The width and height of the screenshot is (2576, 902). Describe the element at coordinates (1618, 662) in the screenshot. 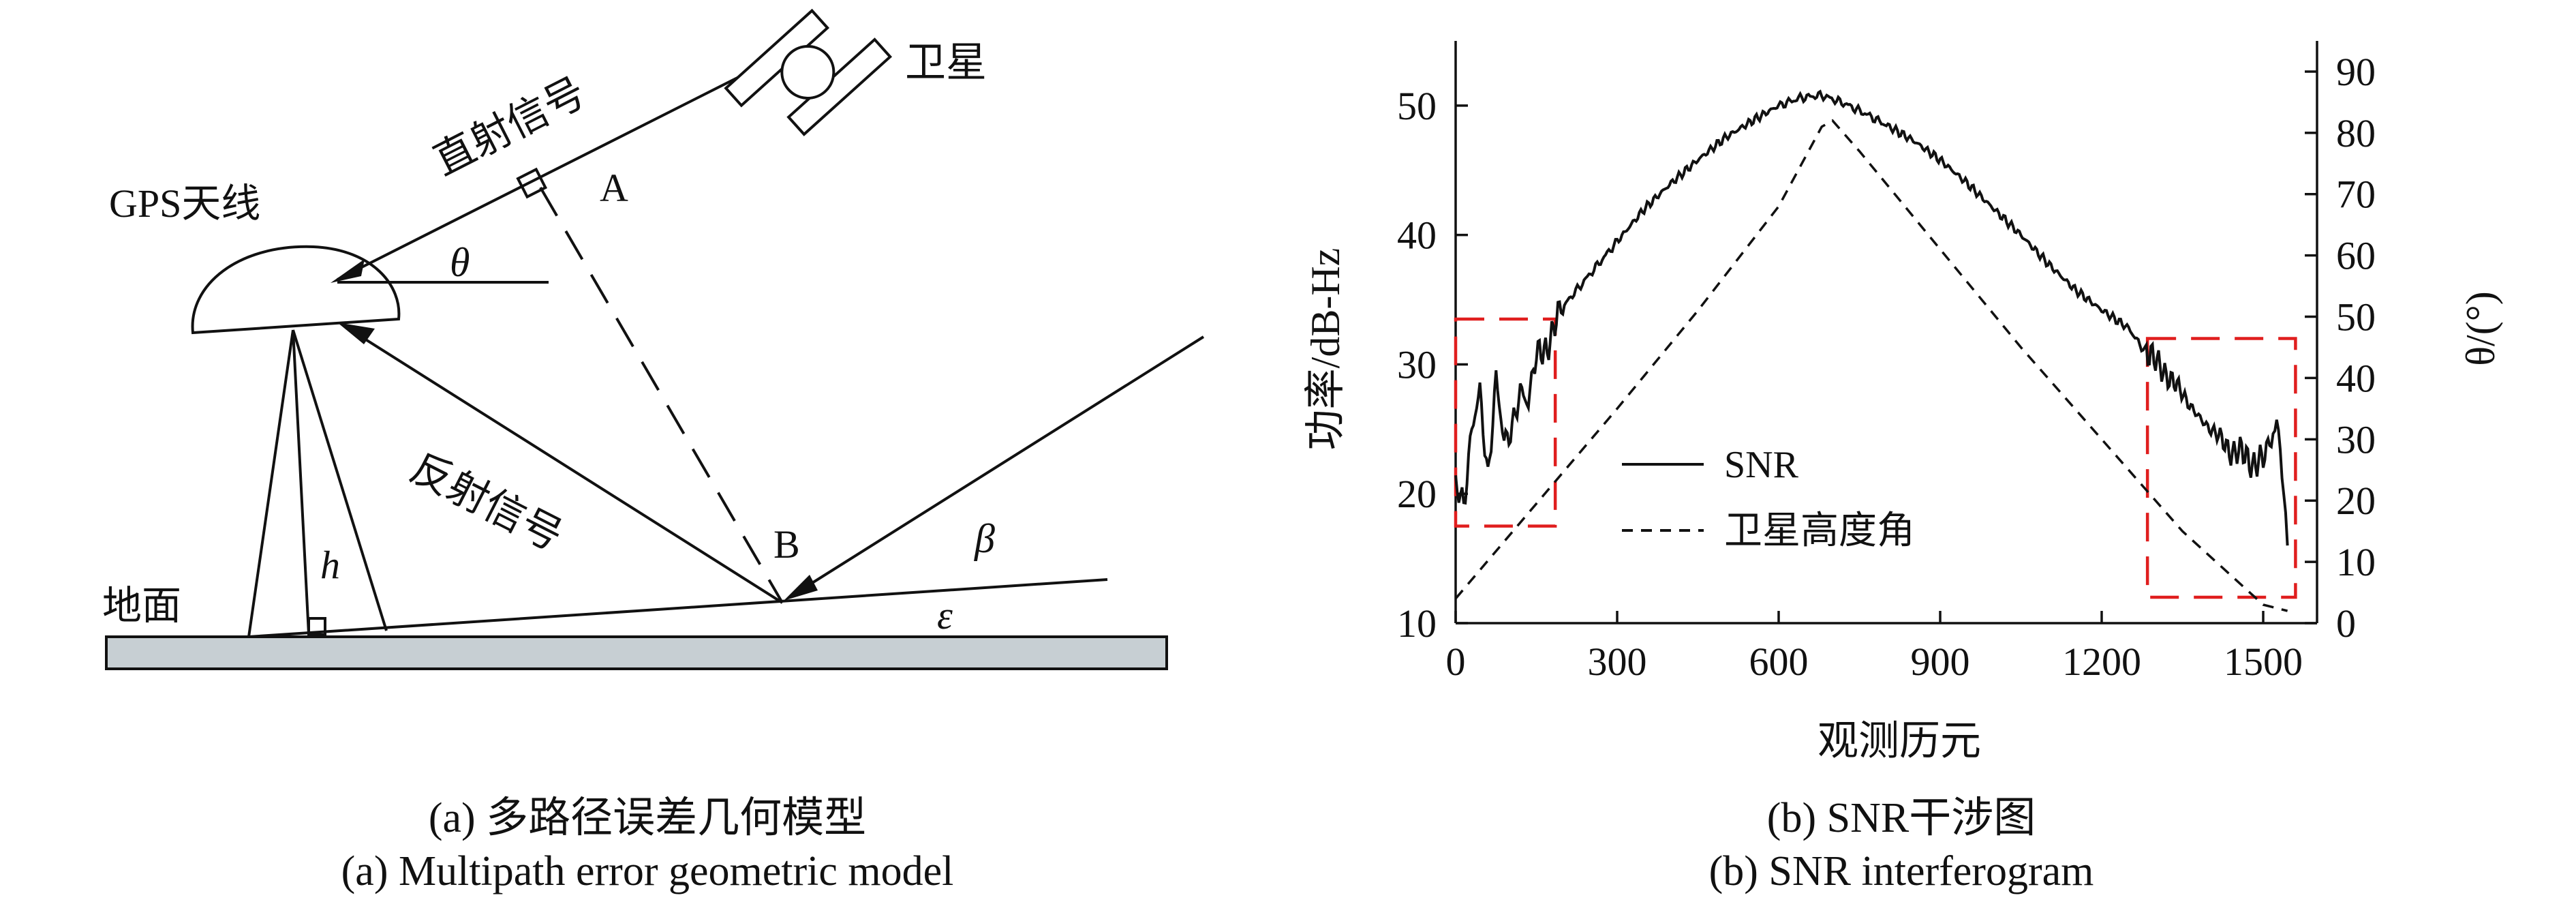

I see `x-tick-label: 300` at that location.